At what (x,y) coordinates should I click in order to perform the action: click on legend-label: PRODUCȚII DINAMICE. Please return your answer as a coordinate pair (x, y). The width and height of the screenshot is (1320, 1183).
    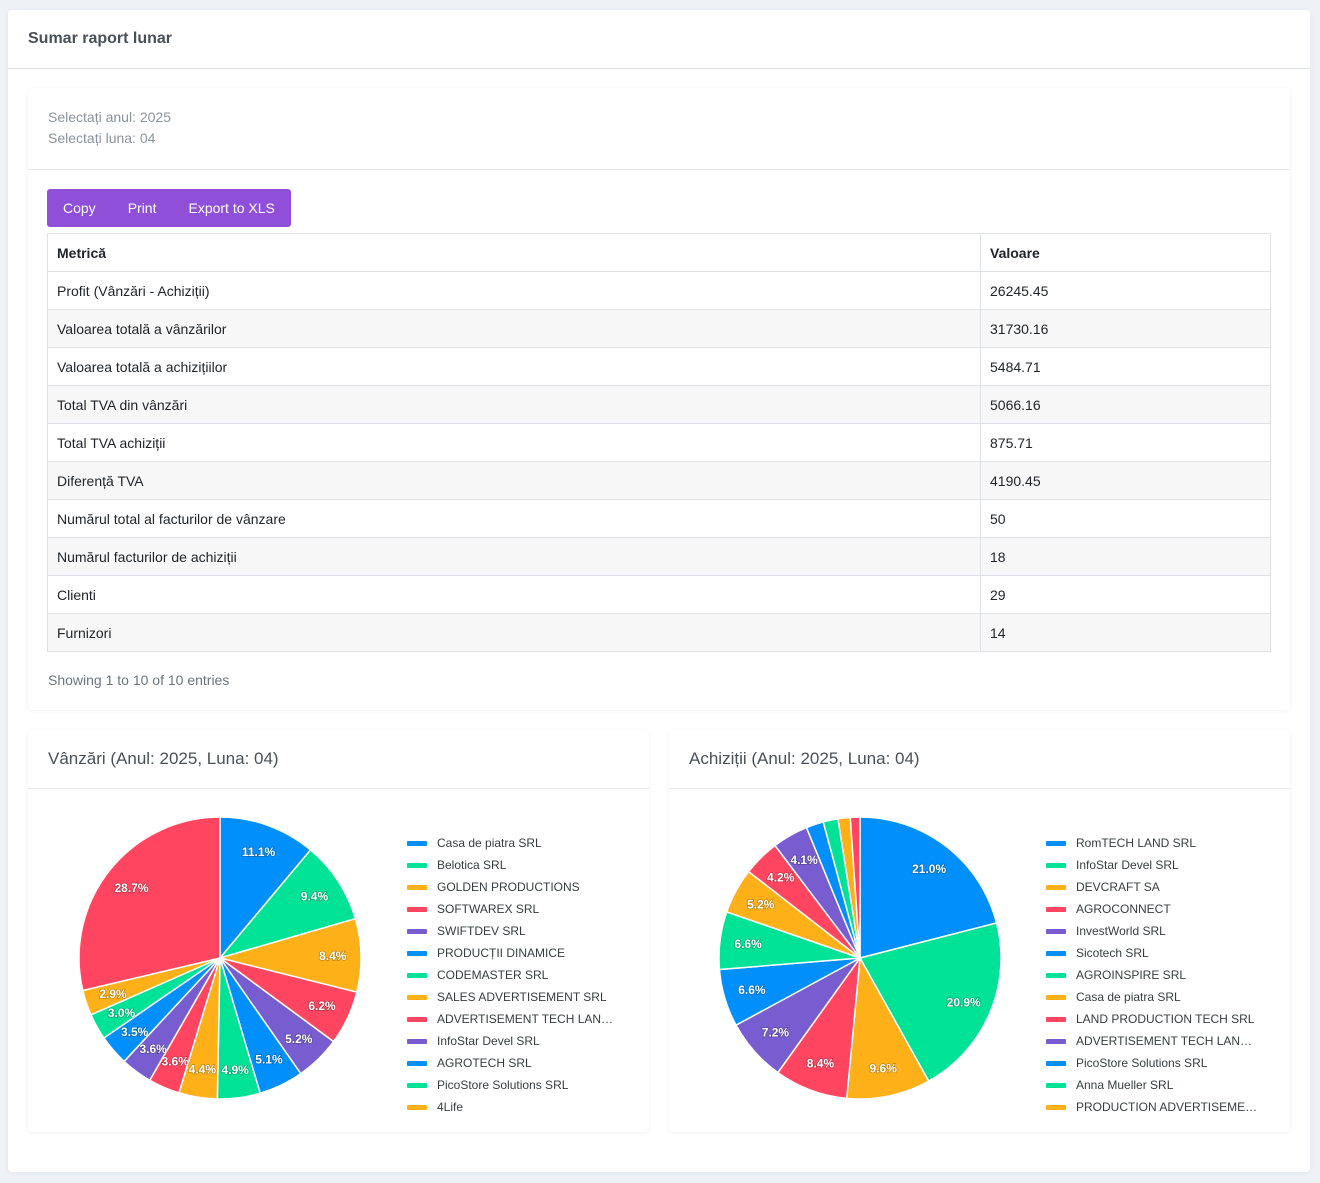
    Looking at the image, I should click on (501, 953).